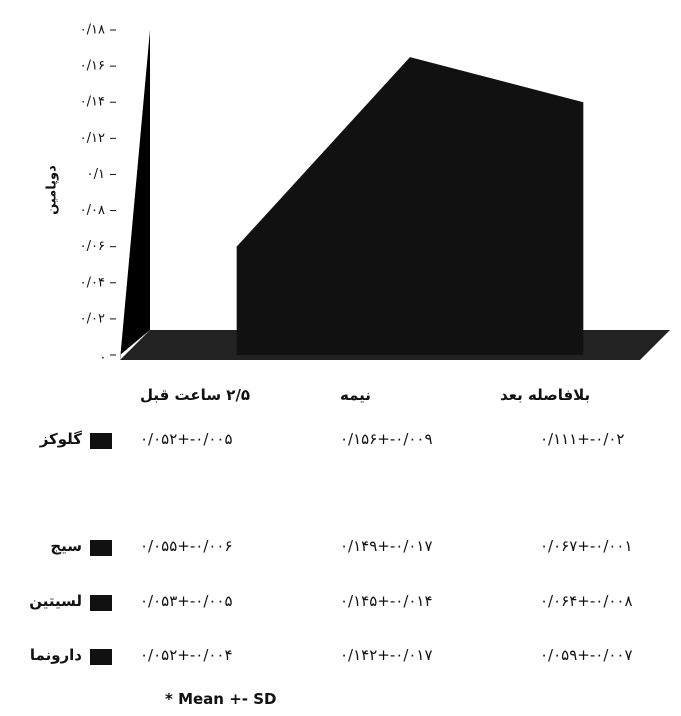  What do you see at coordinates (92, 210) in the screenshot?
I see `y-tick-label: ۰/۰۸` at bounding box center [92, 210].